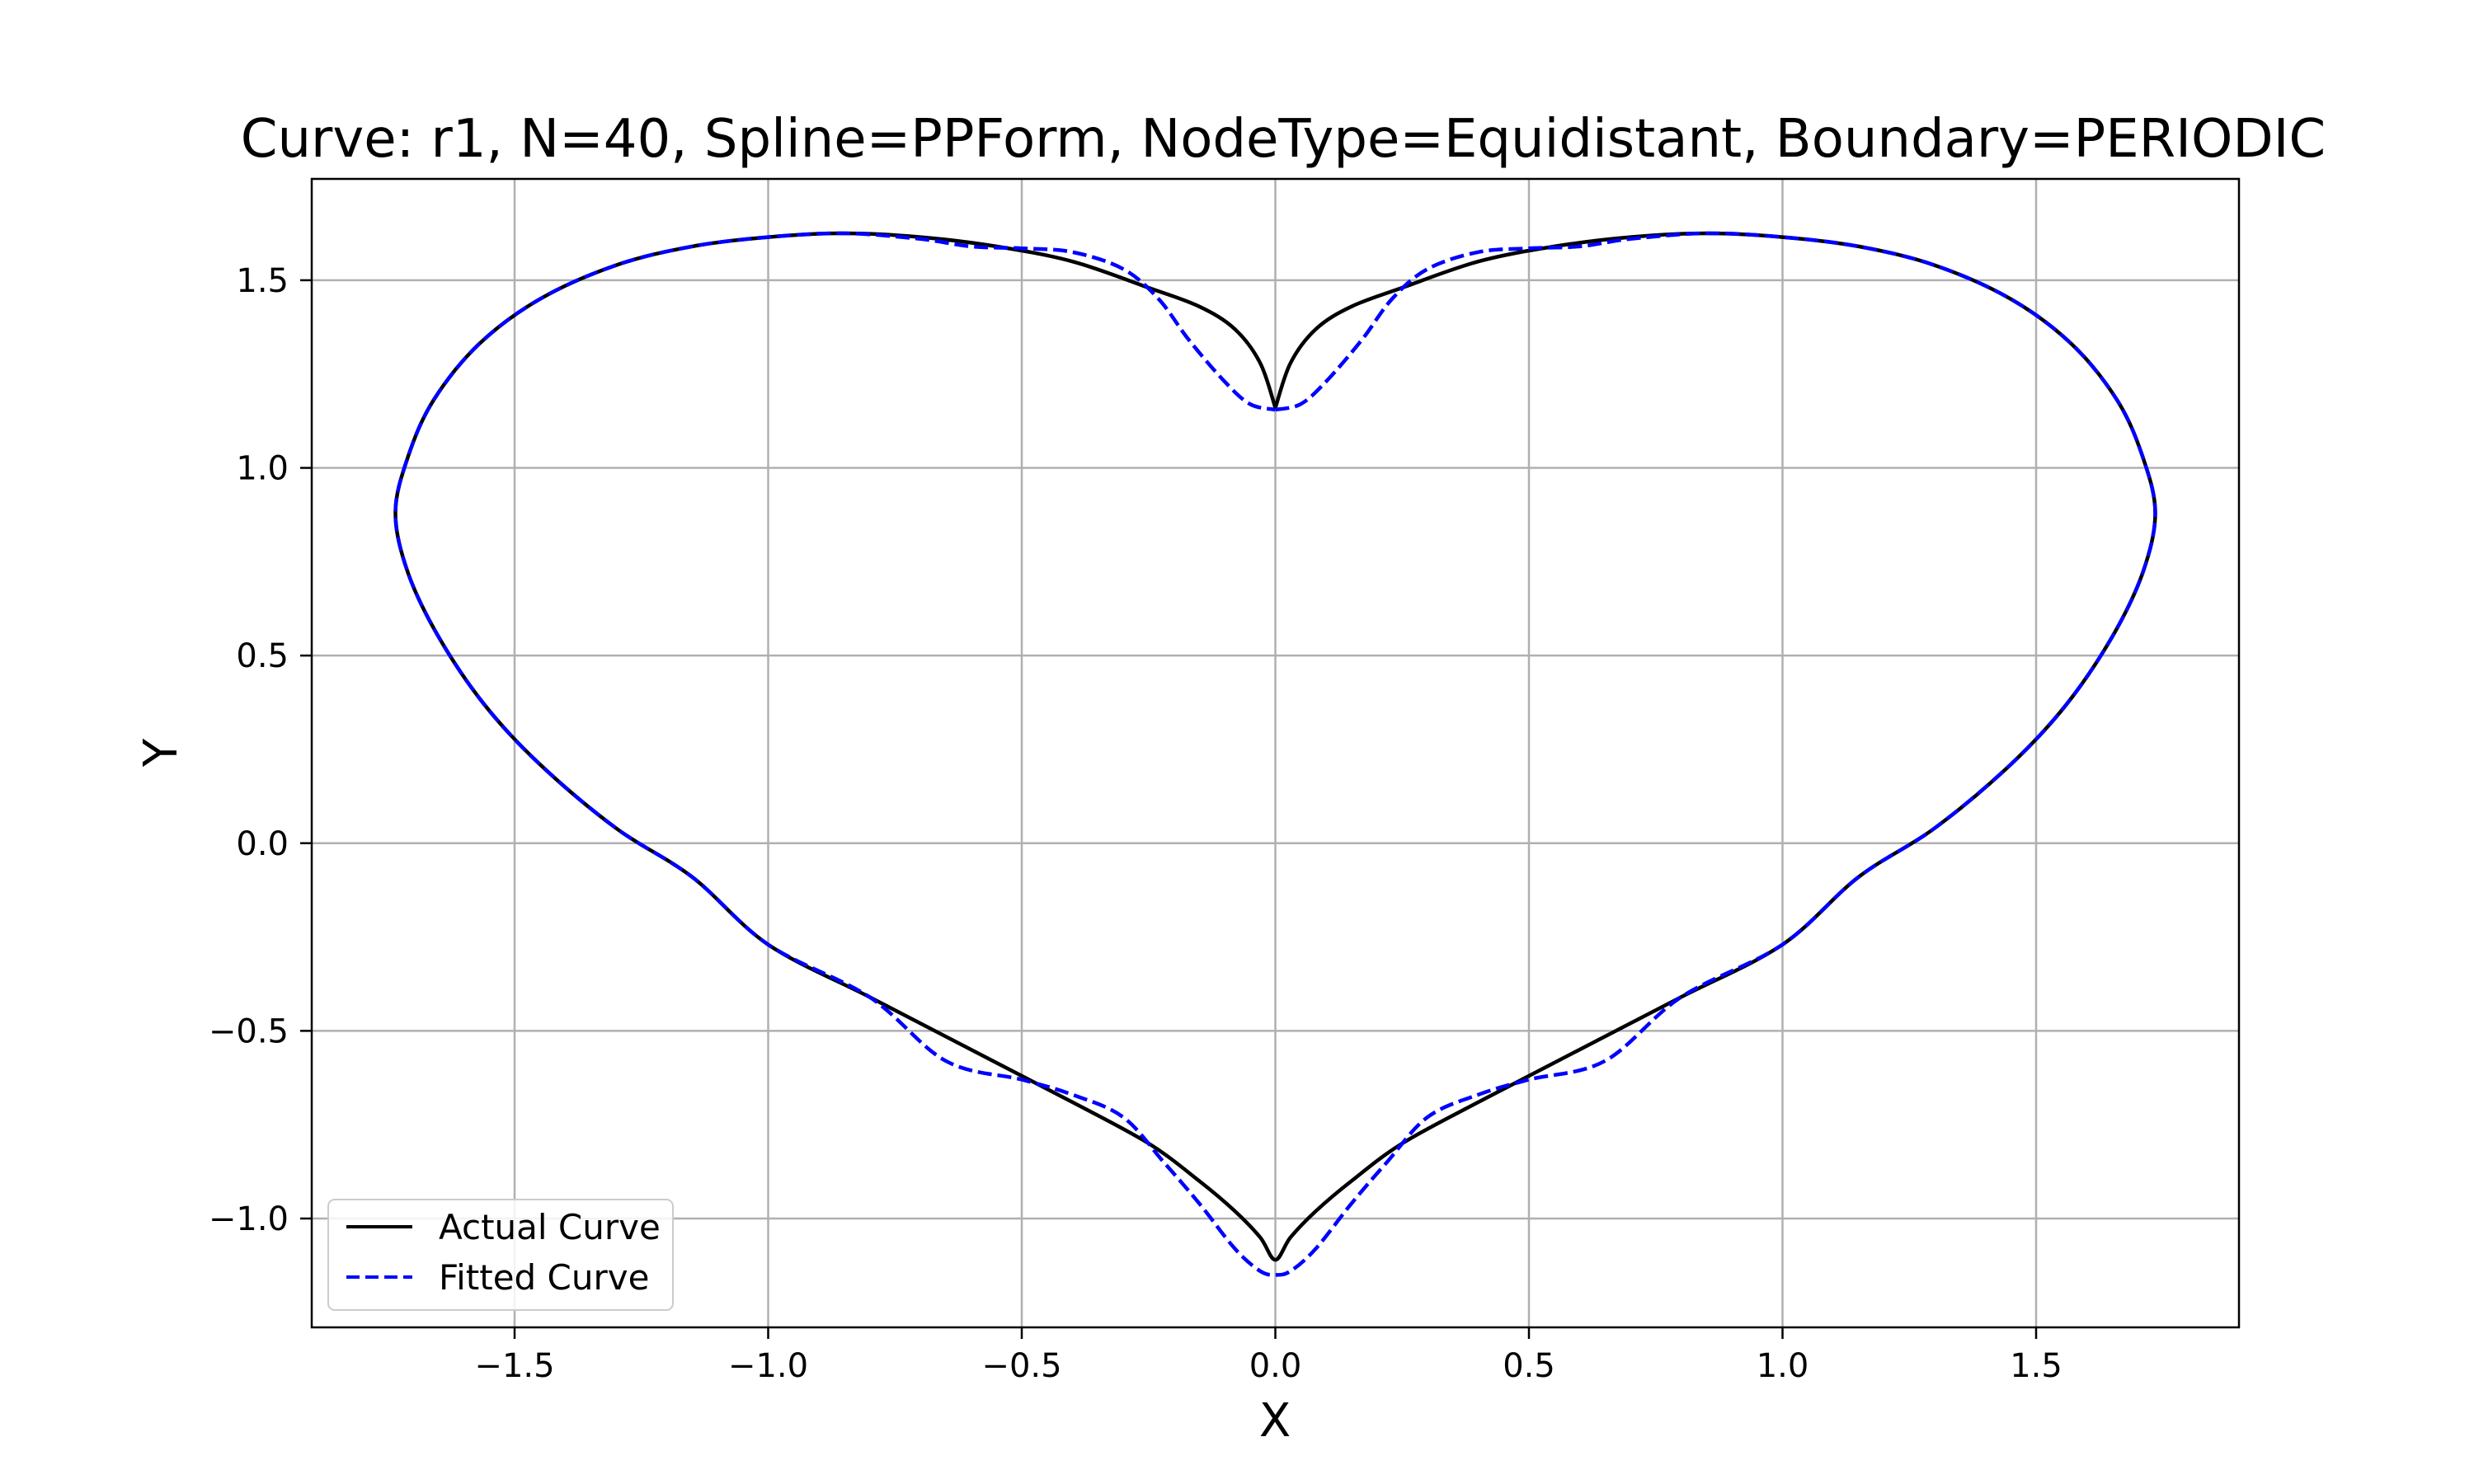 Image resolution: width=2474 pixels, height=1484 pixels. I want to click on x-axis-label: X, so click(1275, 1421).